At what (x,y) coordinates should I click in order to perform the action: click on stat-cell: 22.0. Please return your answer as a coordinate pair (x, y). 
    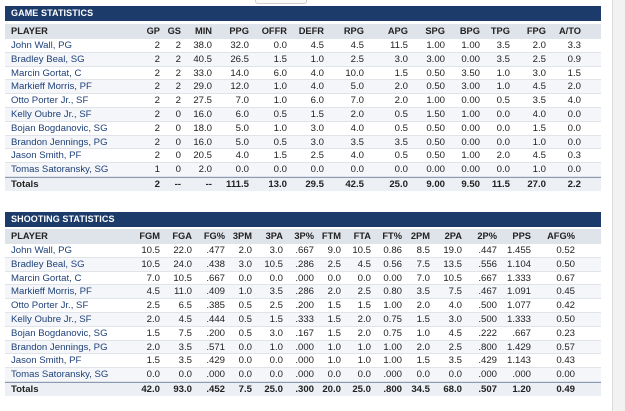
    Looking at the image, I should click on (182, 250).